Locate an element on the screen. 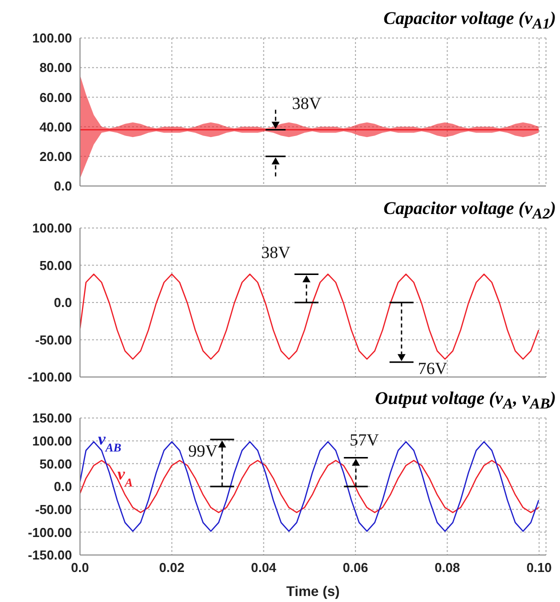 The width and height of the screenshot is (560, 602). annotation: 76V is located at coordinates (433, 368).